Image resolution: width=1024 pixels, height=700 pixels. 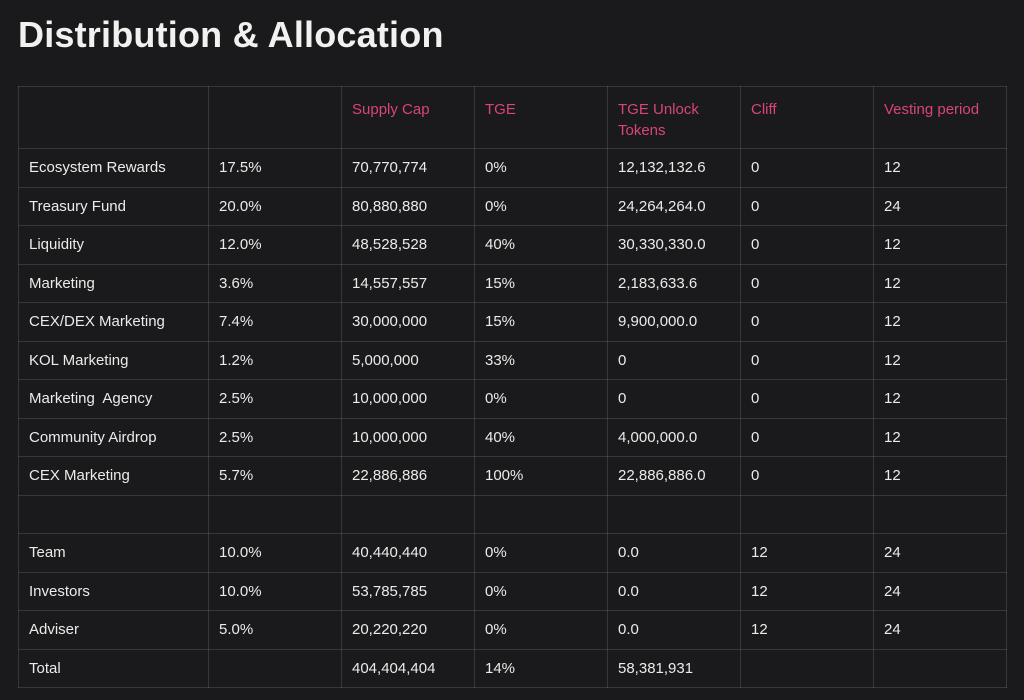 I want to click on header-cell-vesting-period: Vesting period, so click(x=940, y=117).